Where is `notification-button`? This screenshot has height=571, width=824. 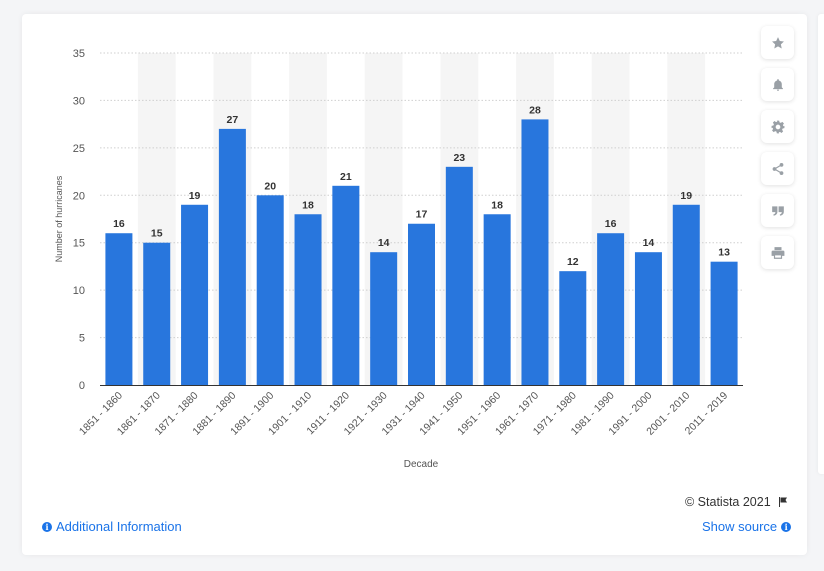
notification-button is located at coordinates (777, 84).